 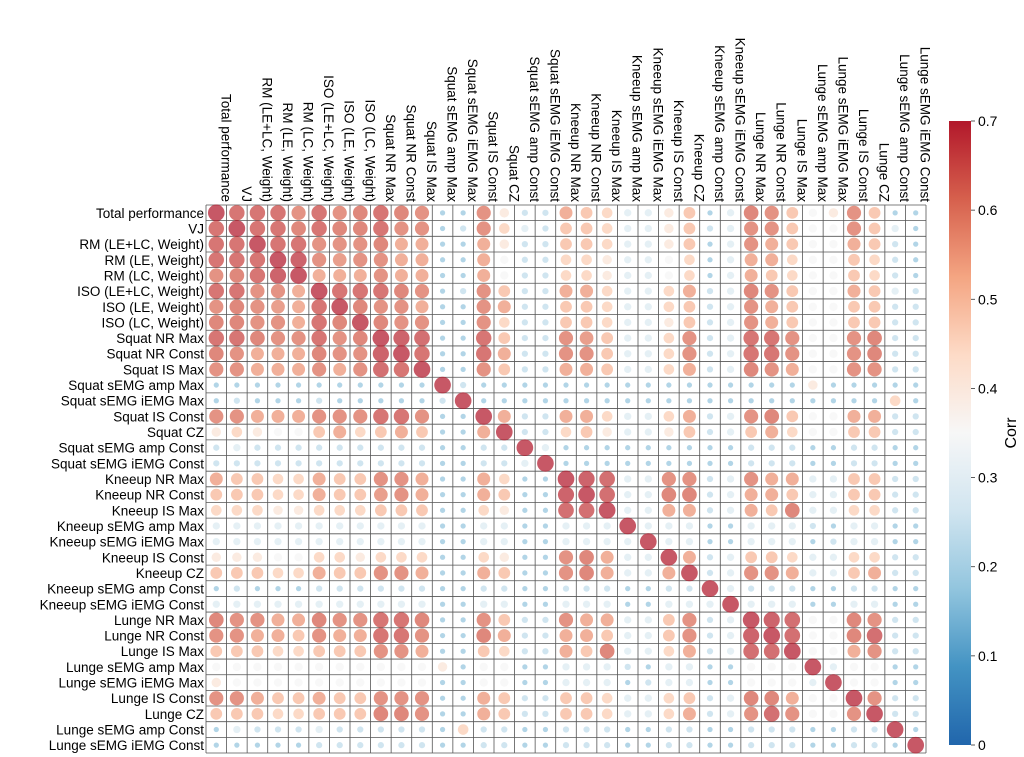 What do you see at coordinates (131, 683) in the screenshot?
I see `row-label: Lunge sEMG iEMG Max` at bounding box center [131, 683].